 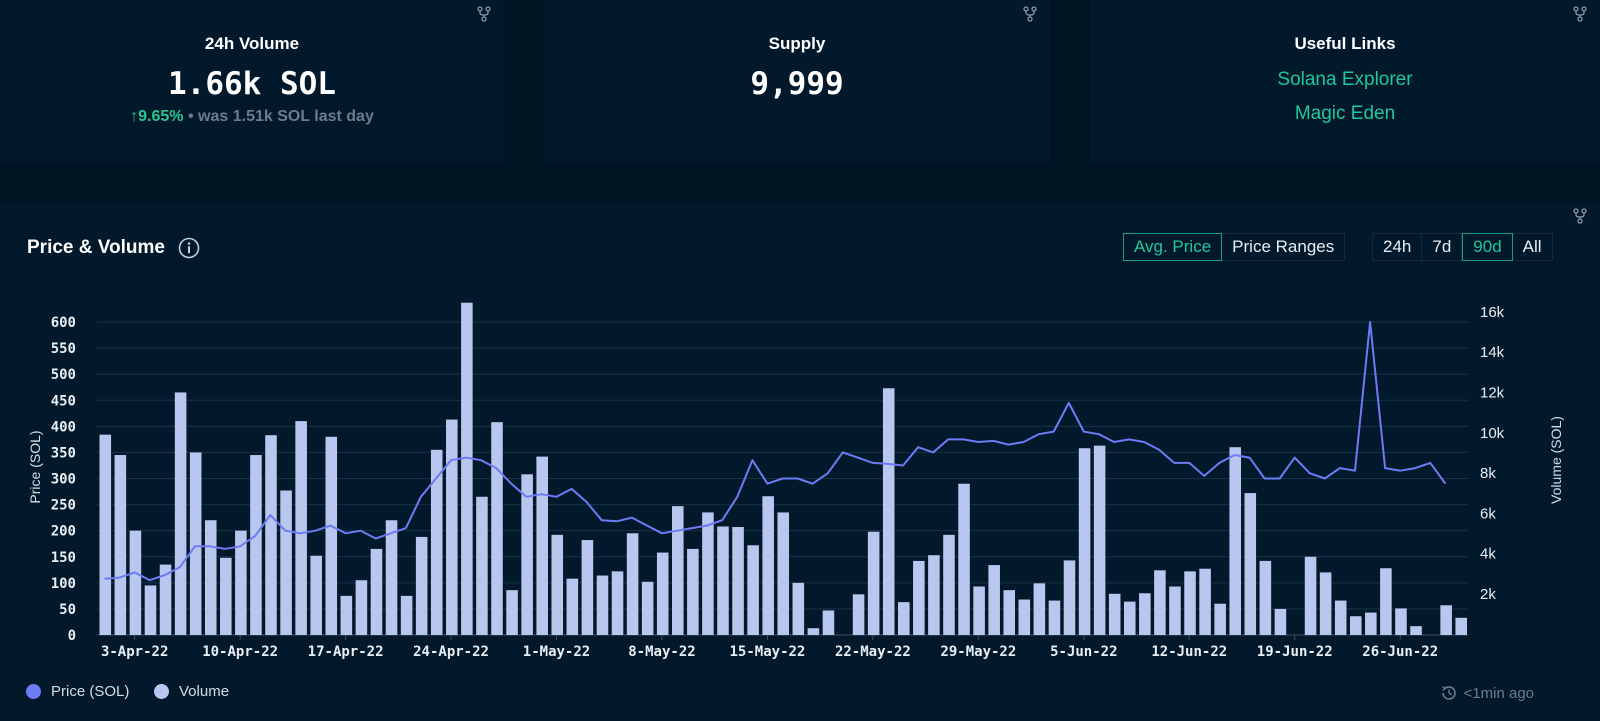 I want to click on y-left-tick-label: 0, so click(x=72, y=636).